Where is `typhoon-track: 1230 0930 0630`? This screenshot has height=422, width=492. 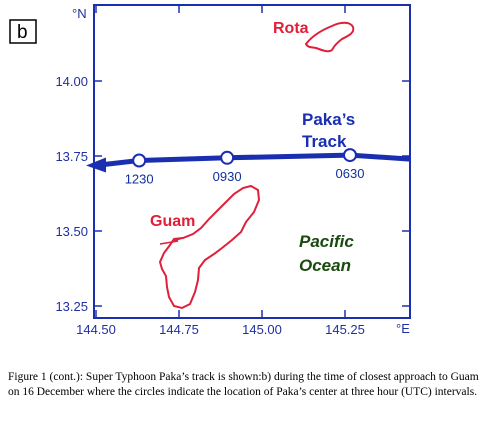
typhoon-track: 1230 0930 0630 is located at coordinates (248, 167).